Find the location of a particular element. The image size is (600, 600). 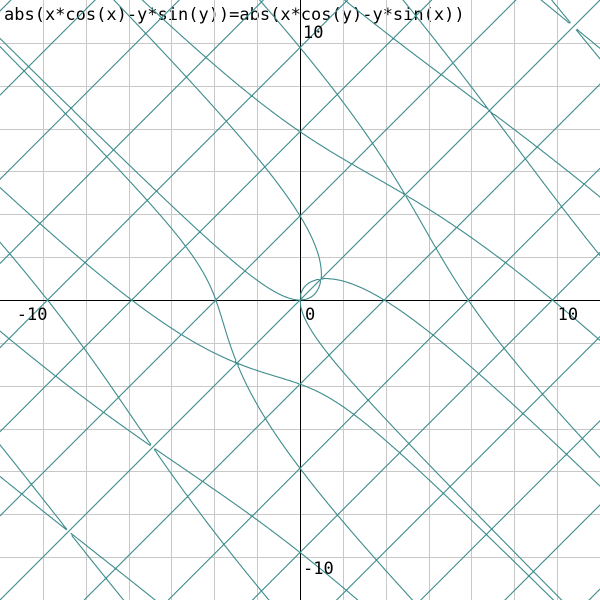

x-tick-label: 10 is located at coordinates (568, 315).